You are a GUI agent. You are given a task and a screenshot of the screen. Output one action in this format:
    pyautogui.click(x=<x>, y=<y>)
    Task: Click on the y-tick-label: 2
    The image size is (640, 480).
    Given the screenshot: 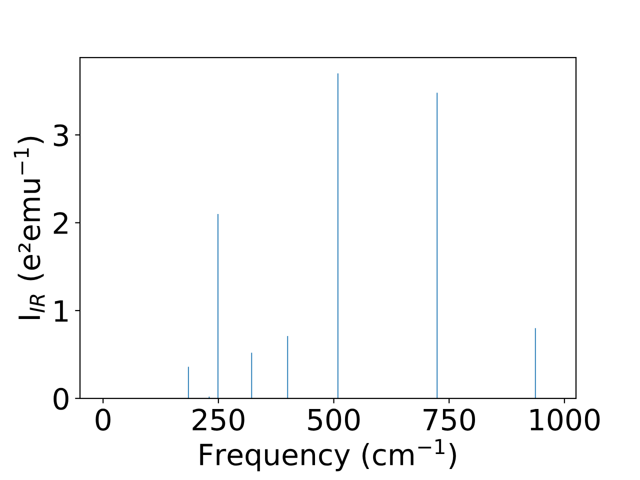 What is the action you would take?
    pyautogui.click(x=61, y=223)
    